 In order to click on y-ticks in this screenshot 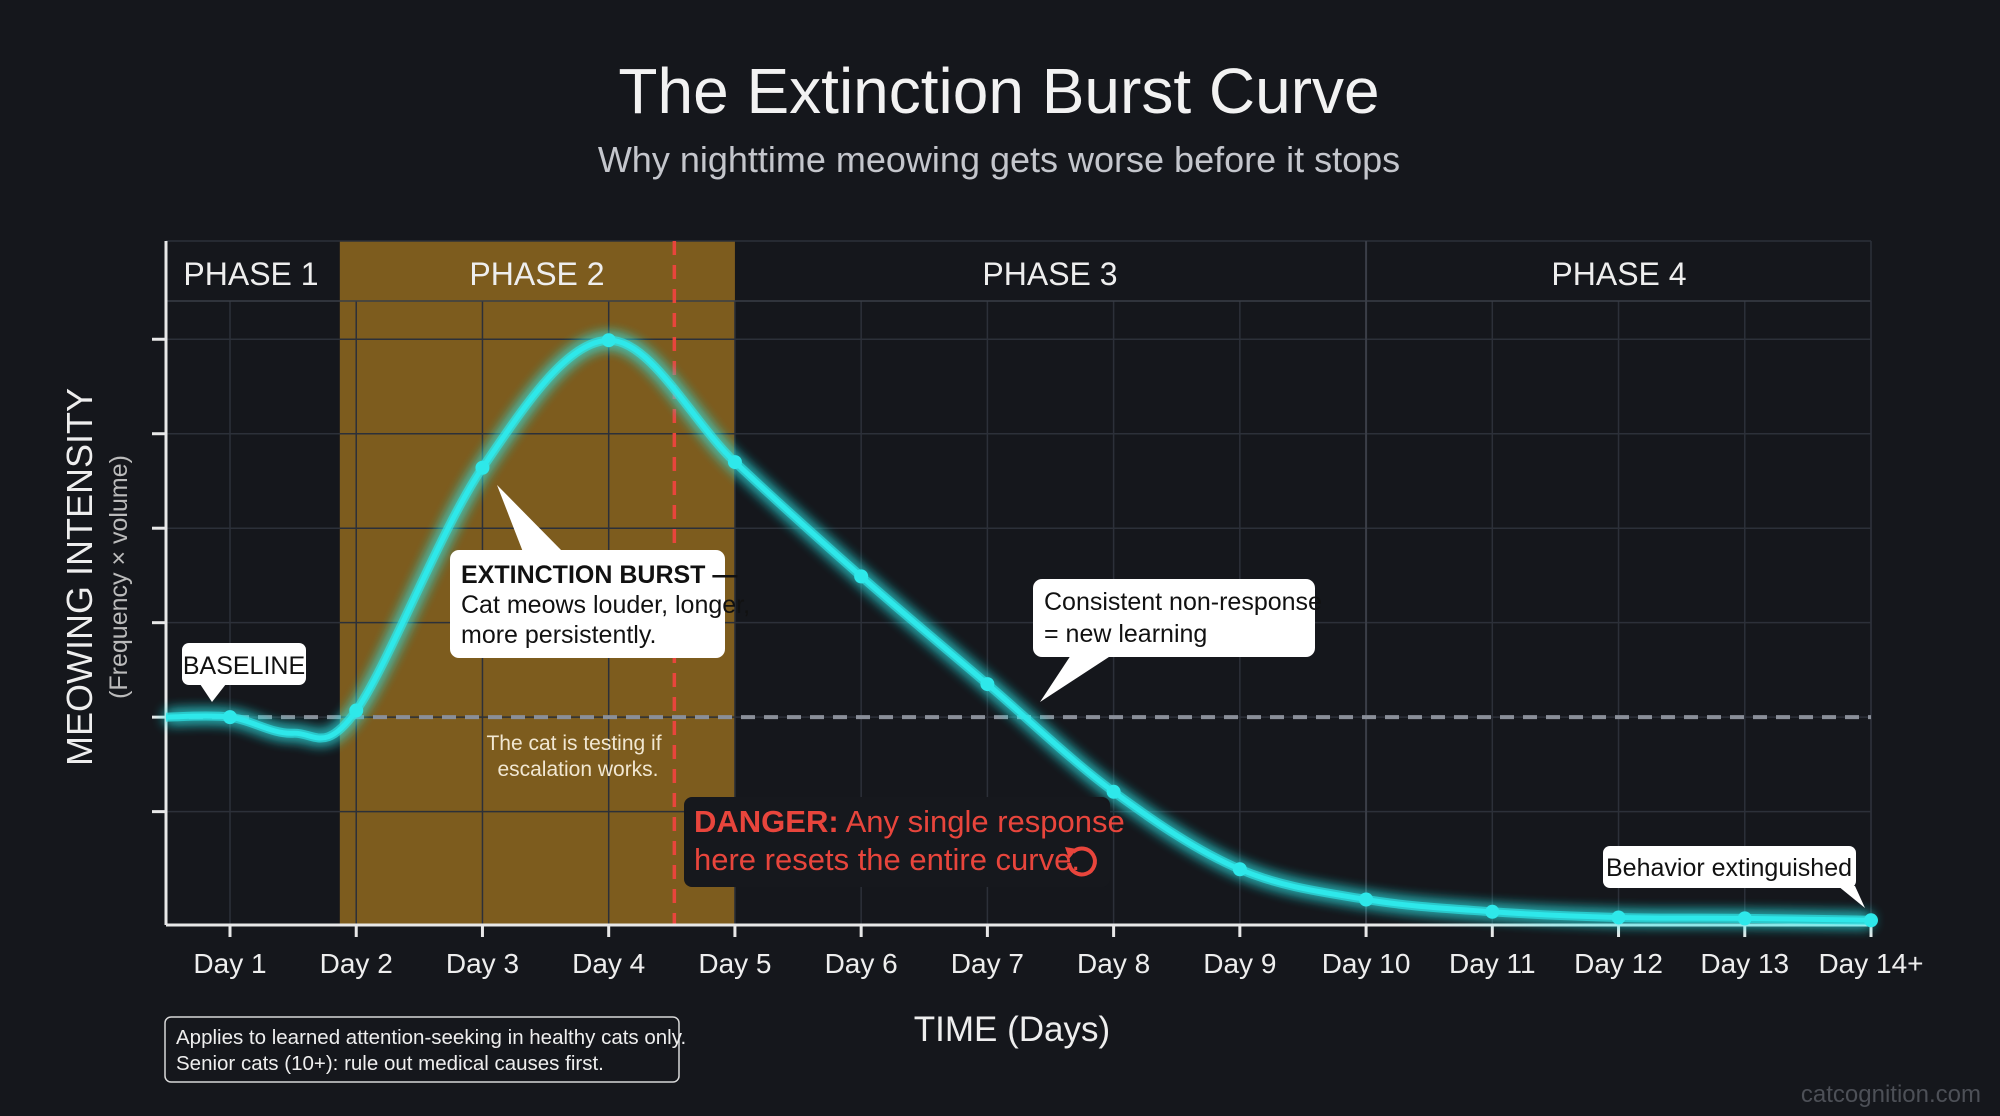, I will do `click(159, 575)`.